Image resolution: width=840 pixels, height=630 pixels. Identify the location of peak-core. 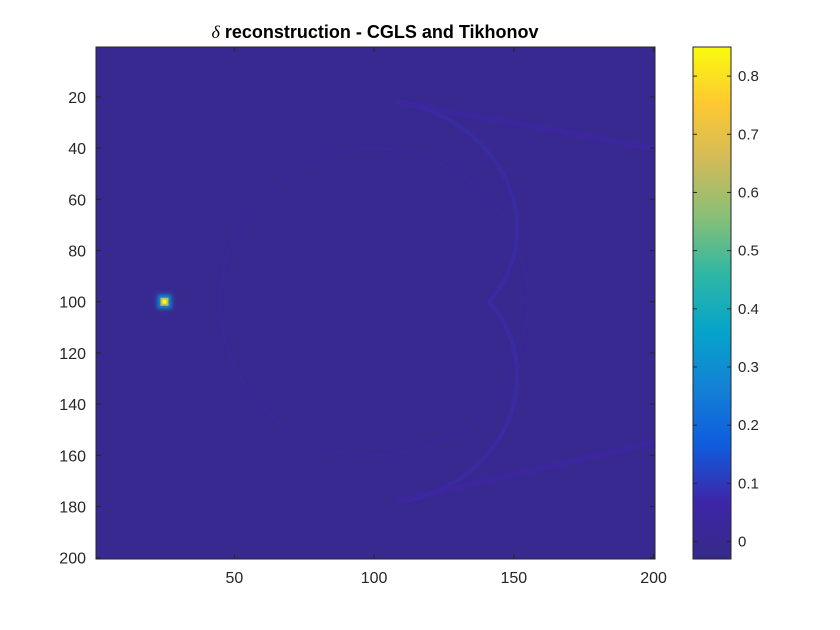
(164, 301).